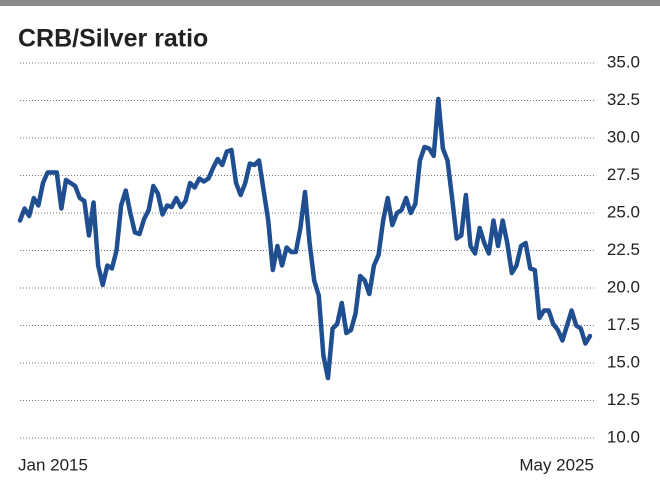 The width and height of the screenshot is (660, 491). Describe the element at coordinates (623, 61) in the screenshot. I see `y-tick-label: 35.0` at that location.